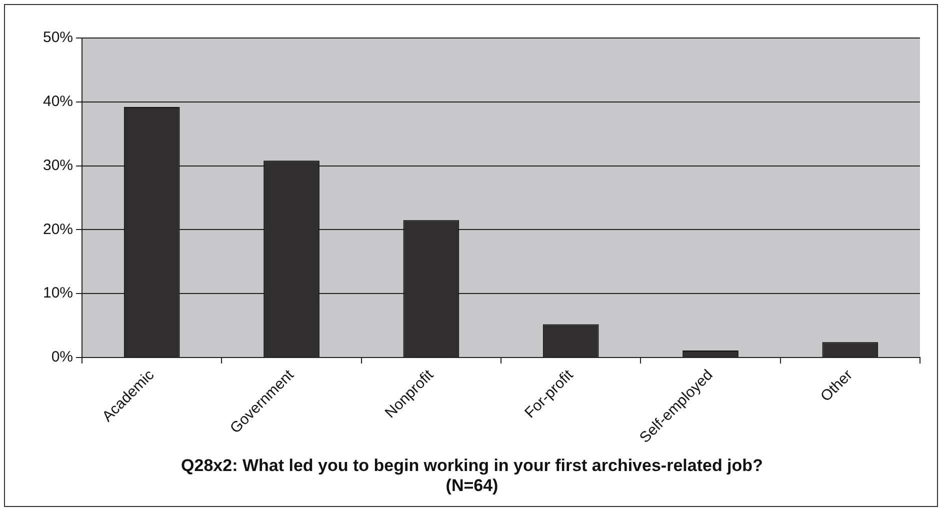  I want to click on y-tick-label: 30%, so click(58, 165).